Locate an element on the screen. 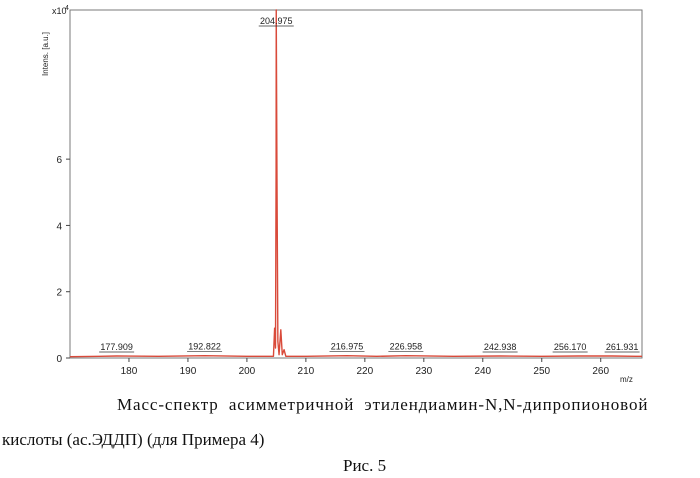 The height and width of the screenshot is (478, 700). peak-label: 204.975 is located at coordinates (276, 21).